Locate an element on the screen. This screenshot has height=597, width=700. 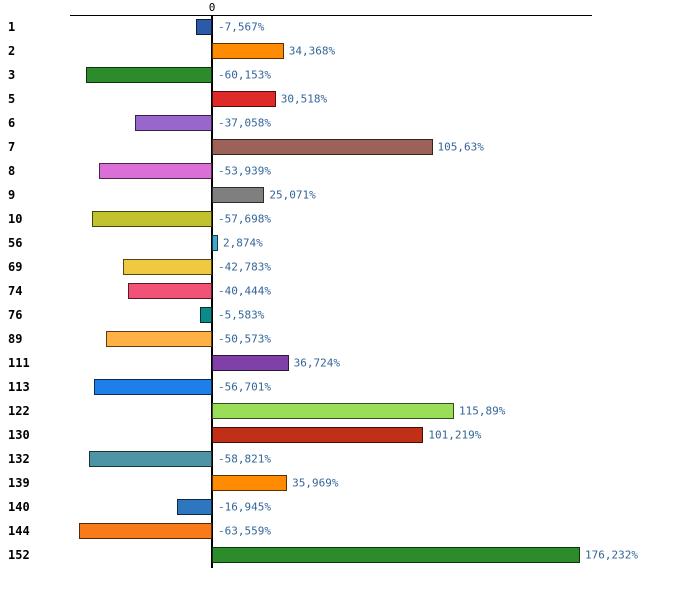
category-label: 1 is located at coordinates (12, 27).